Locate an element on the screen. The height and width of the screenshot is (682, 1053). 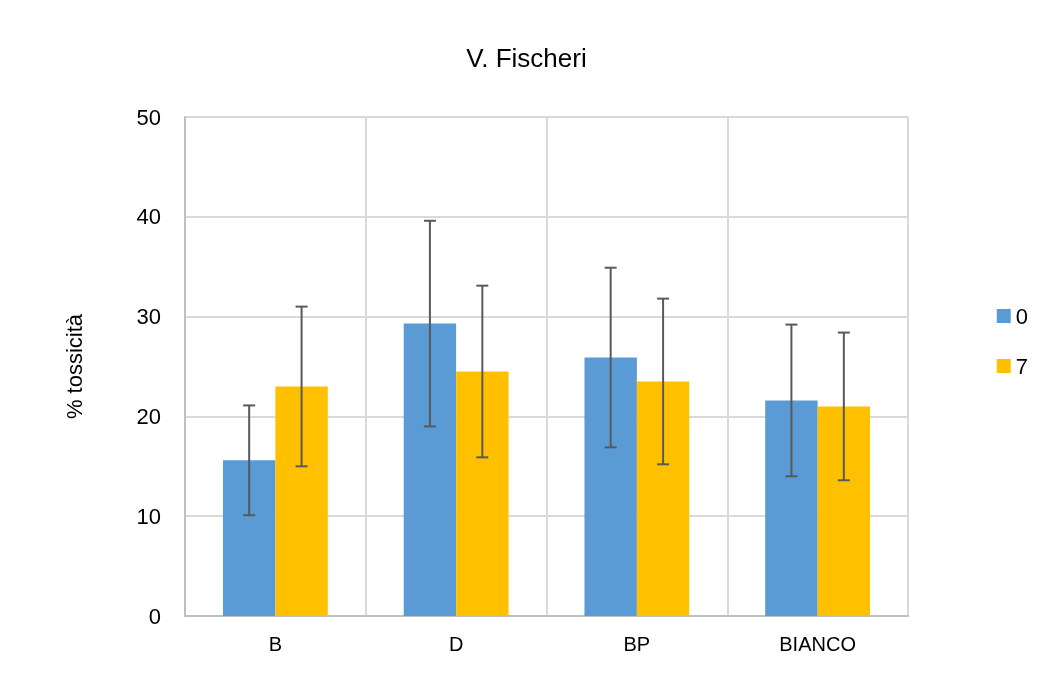
x-tick-label: BP is located at coordinates (637, 644).